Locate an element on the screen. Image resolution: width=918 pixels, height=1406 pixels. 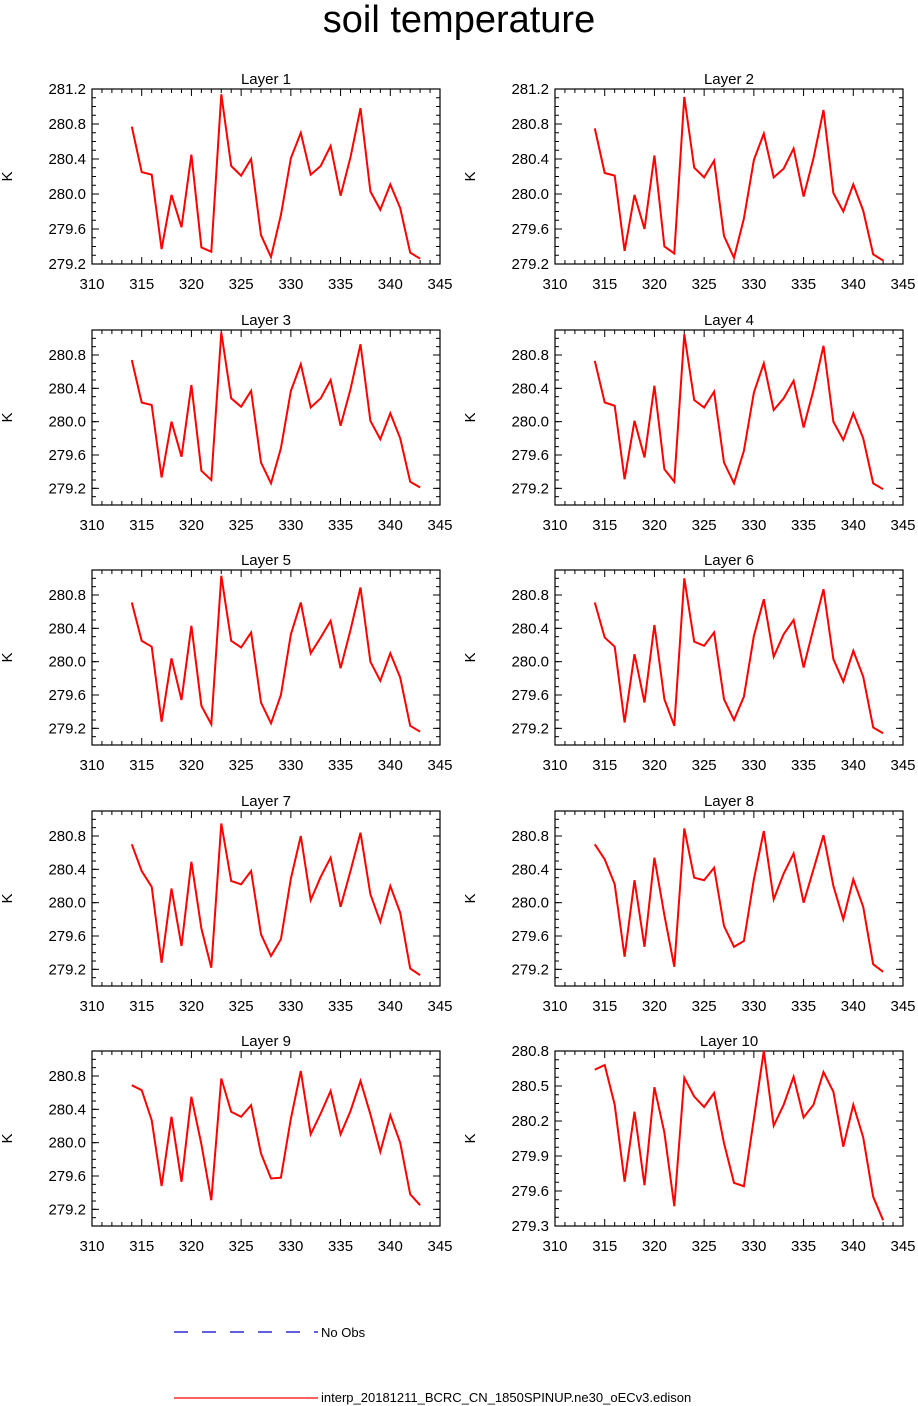
legend-no-obs-label: No Obs is located at coordinates (343, 1332).